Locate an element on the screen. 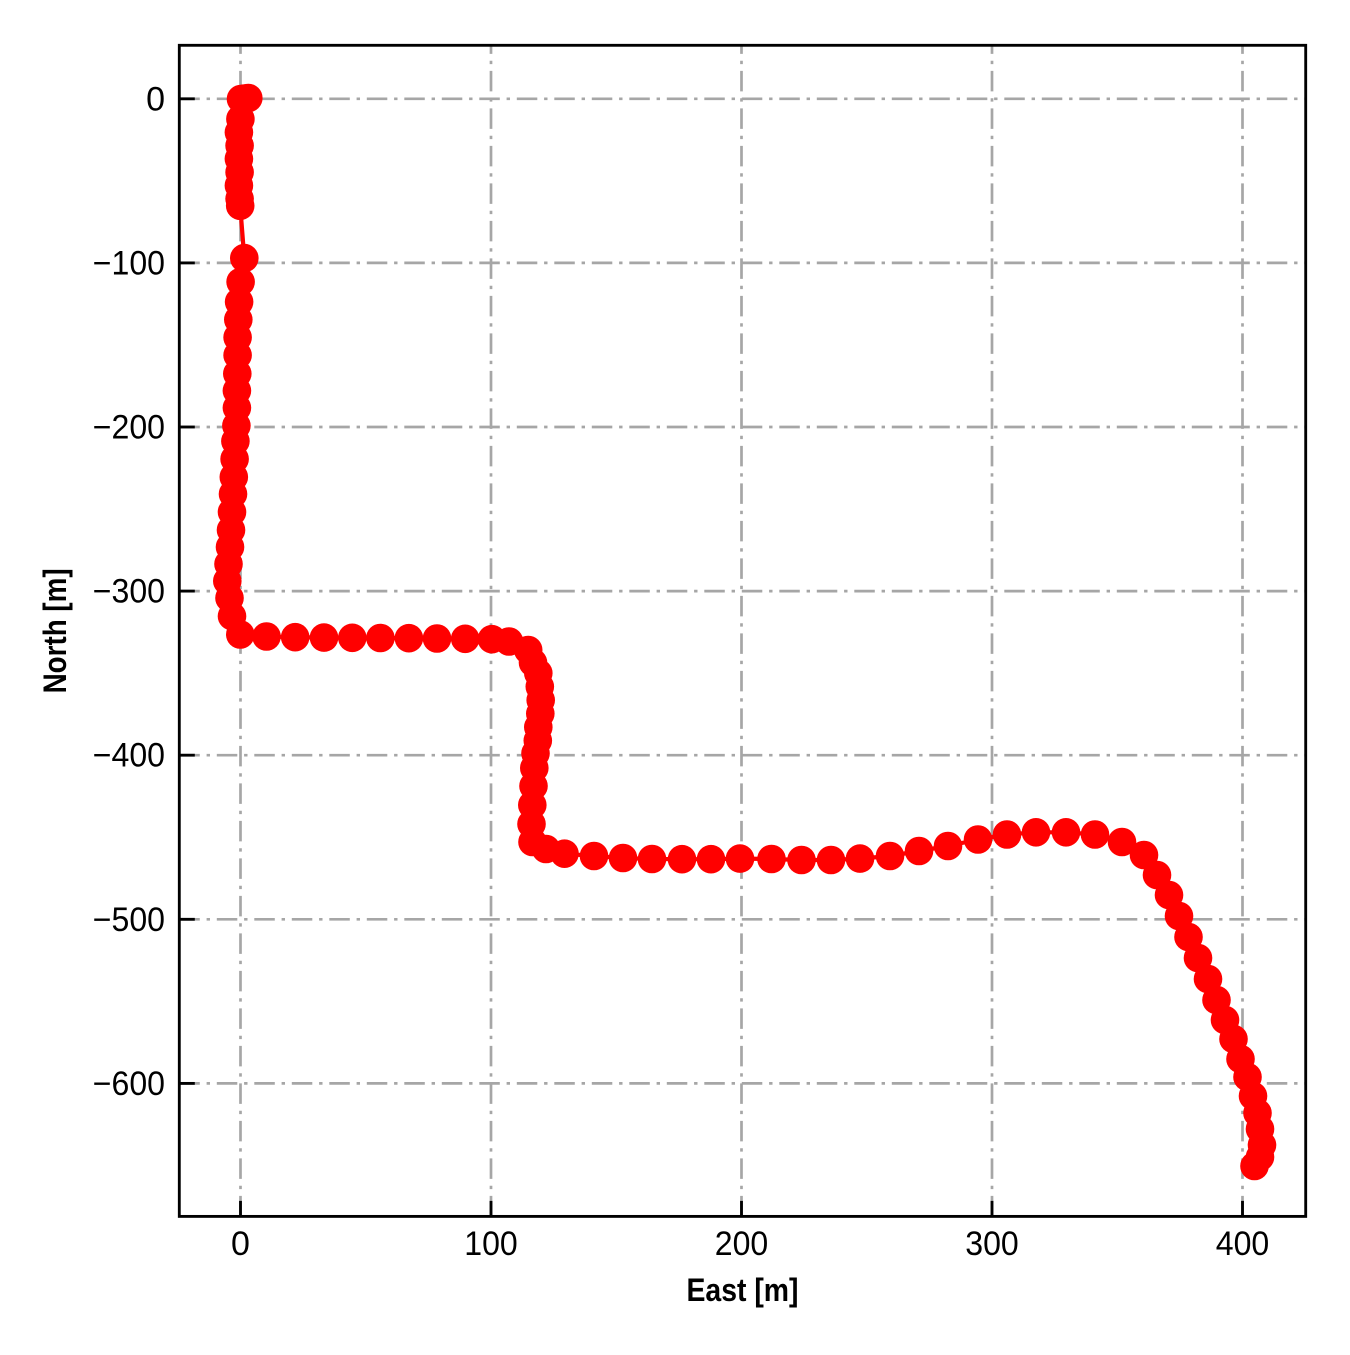  svg-text: −100 is located at coordinates (129, 263).